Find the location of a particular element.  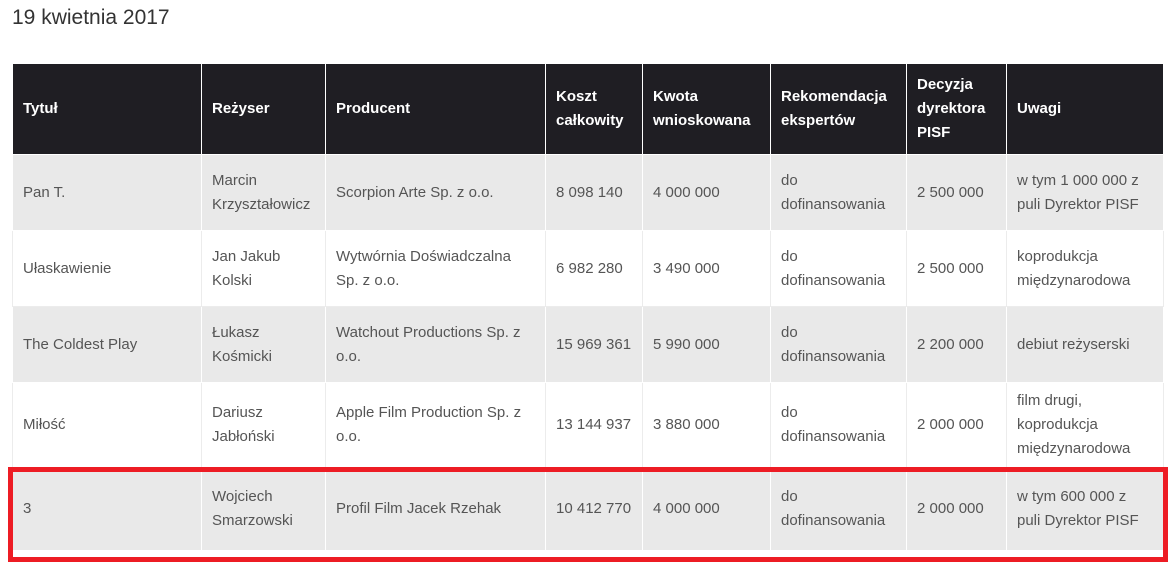

column-header: Kwota wnioskowana is located at coordinates (706, 109).